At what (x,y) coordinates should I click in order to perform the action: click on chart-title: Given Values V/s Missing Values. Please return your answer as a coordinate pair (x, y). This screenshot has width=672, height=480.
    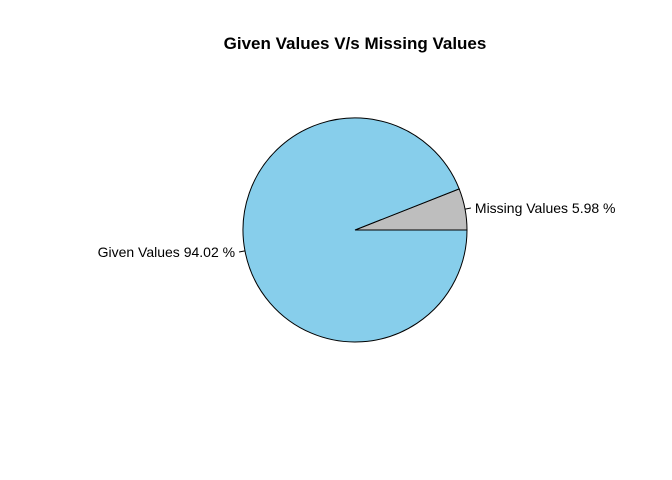
    Looking at the image, I should click on (355, 43).